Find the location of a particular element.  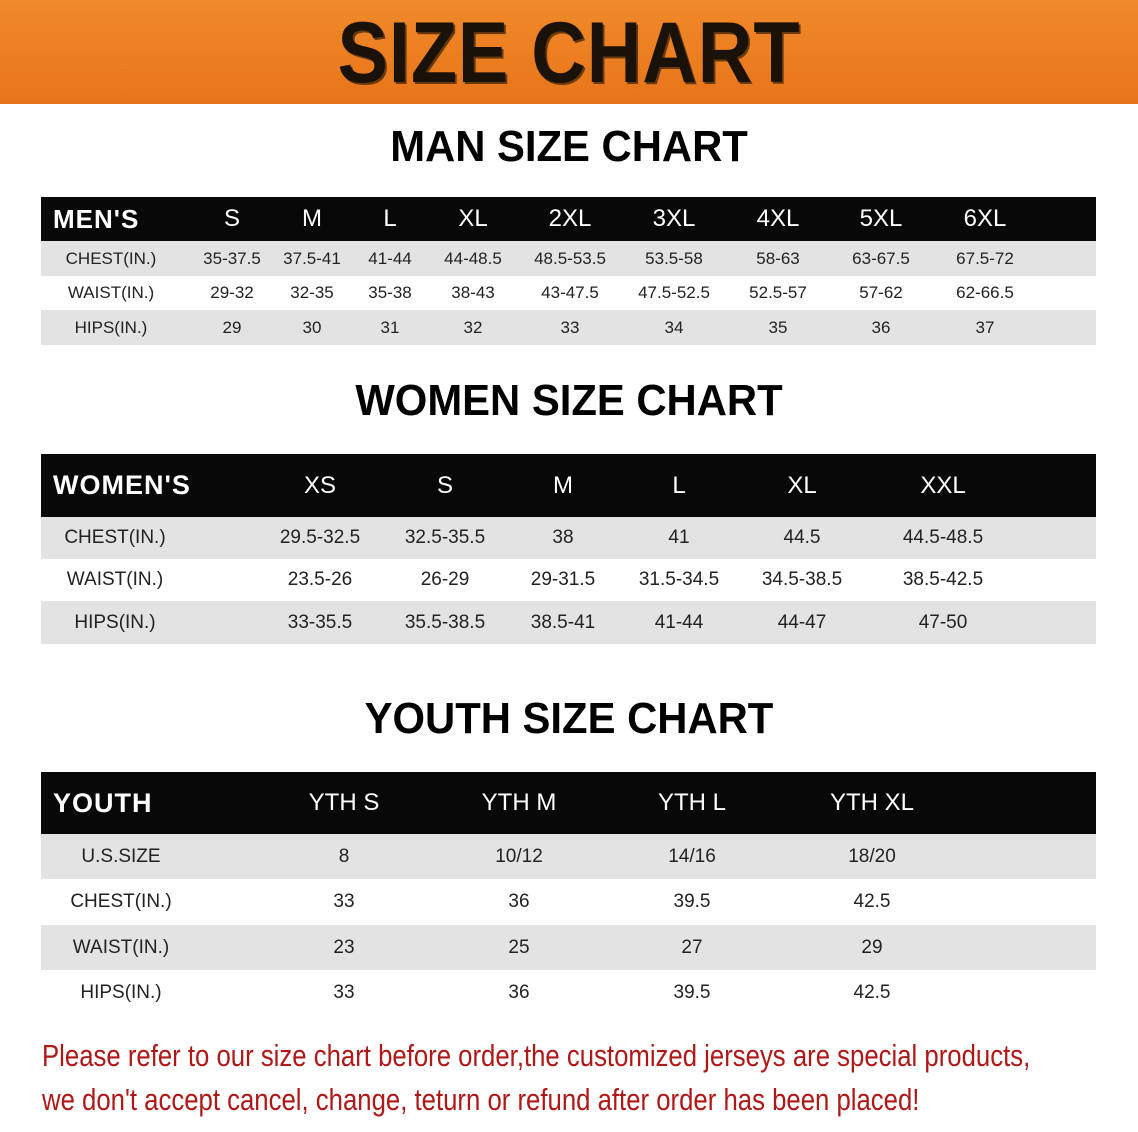

men-size-value: 52.5-57 is located at coordinates (778, 292).